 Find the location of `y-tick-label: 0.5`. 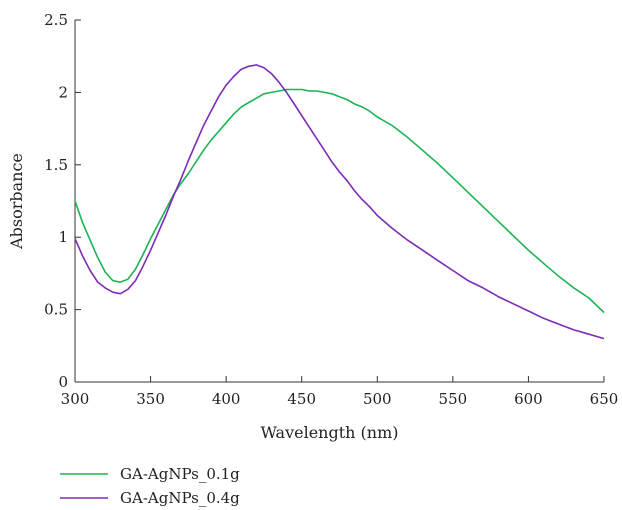

y-tick-label: 0.5 is located at coordinates (56, 310).